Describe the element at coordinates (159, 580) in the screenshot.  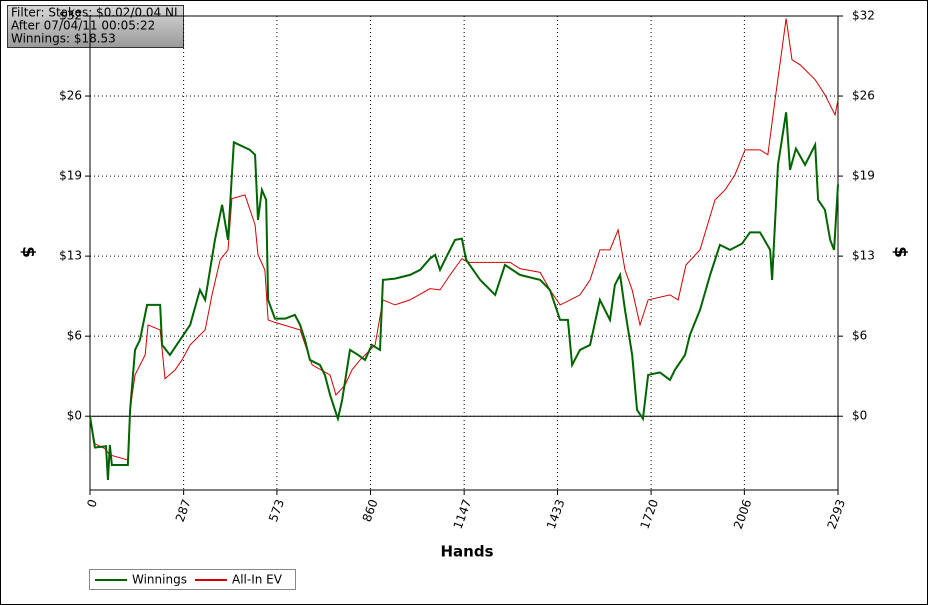
I see `legend-label: Winnings` at that location.